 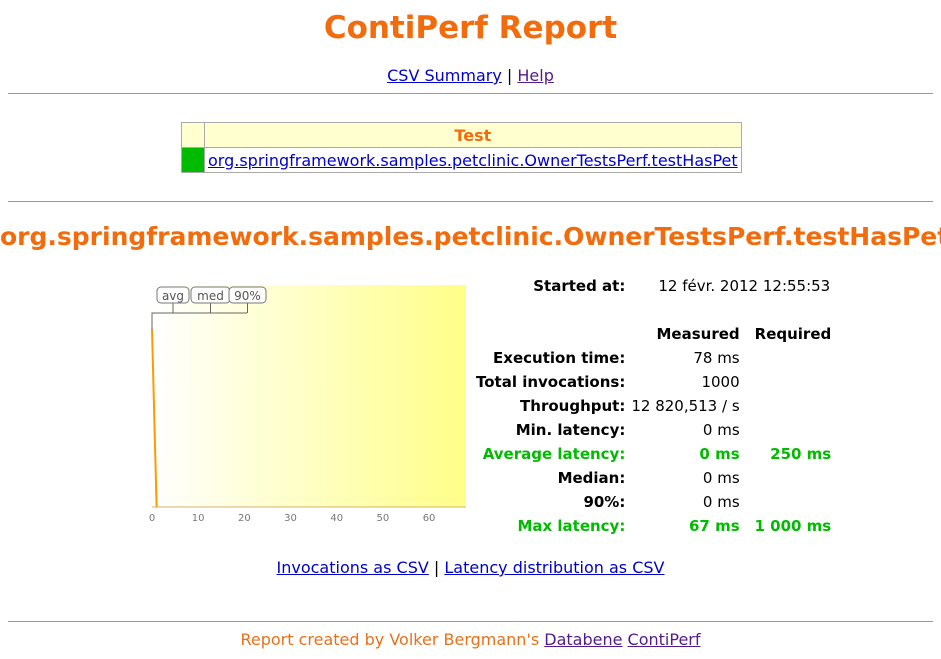 What do you see at coordinates (535, 75) in the screenshot?
I see `help-link: Help` at bounding box center [535, 75].